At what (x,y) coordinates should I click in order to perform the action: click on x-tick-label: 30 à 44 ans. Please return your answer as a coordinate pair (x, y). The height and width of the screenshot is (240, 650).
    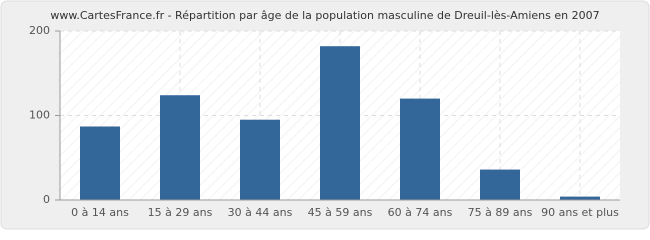
    Looking at the image, I should click on (260, 212).